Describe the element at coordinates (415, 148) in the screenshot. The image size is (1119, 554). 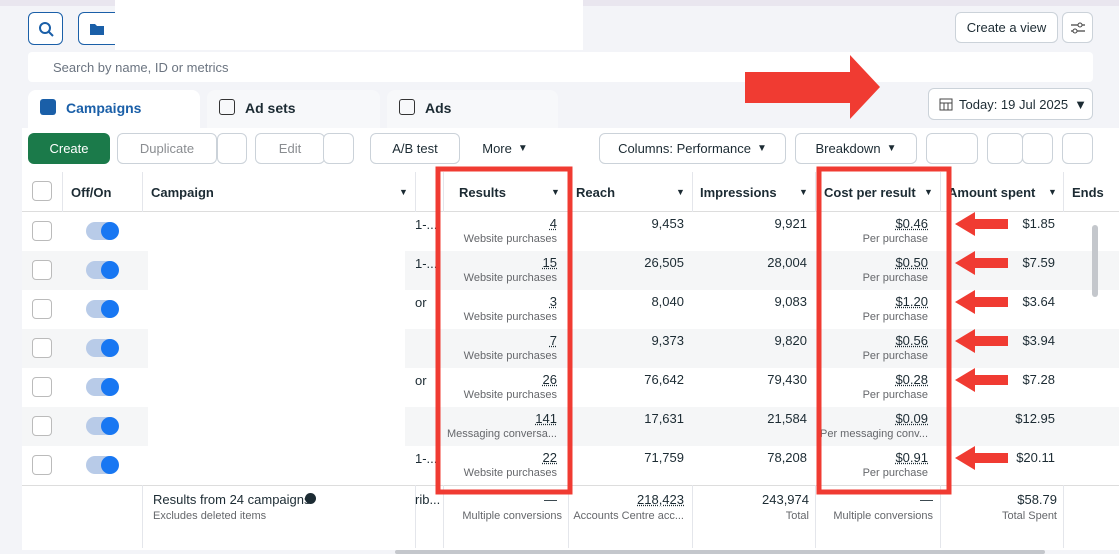
I see `action-button: A/B test` at that location.